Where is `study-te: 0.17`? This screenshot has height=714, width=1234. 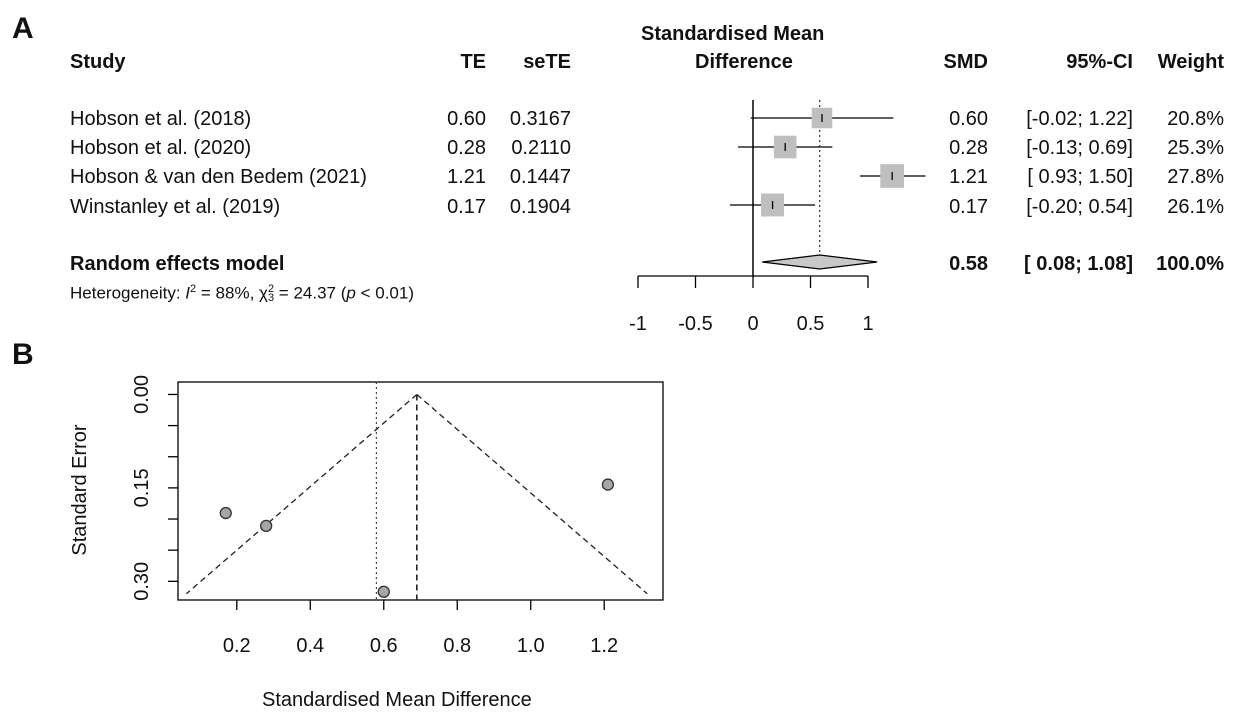
study-te: 0.17 is located at coordinates (466, 207).